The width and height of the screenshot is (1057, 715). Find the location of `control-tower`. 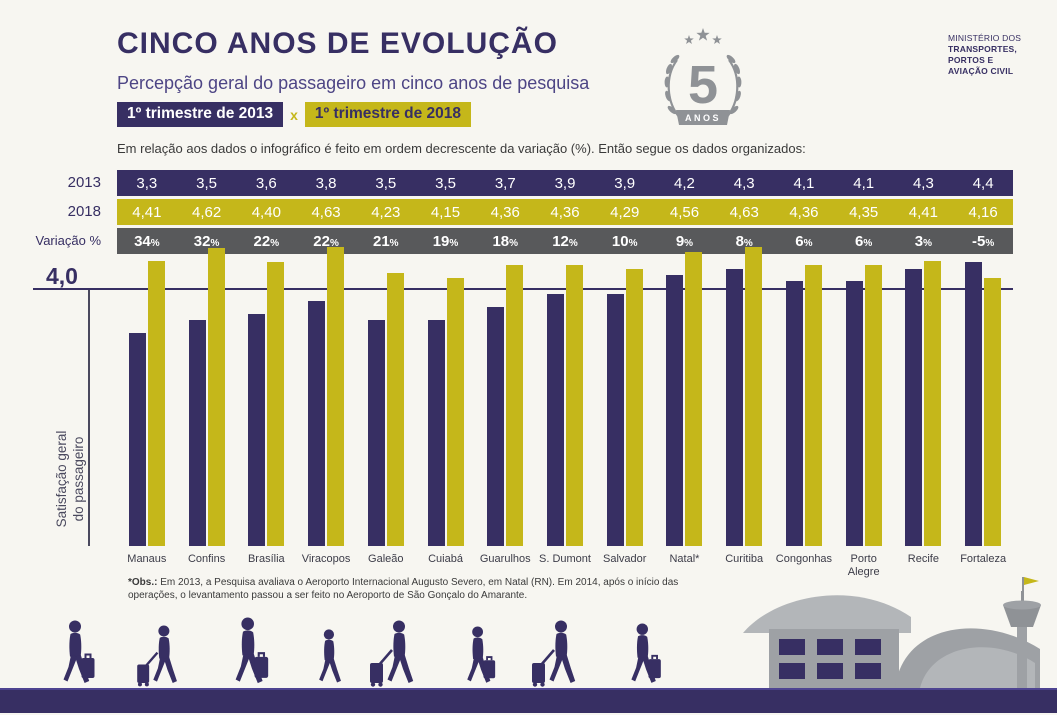

control-tower is located at coordinates (1022, 632).